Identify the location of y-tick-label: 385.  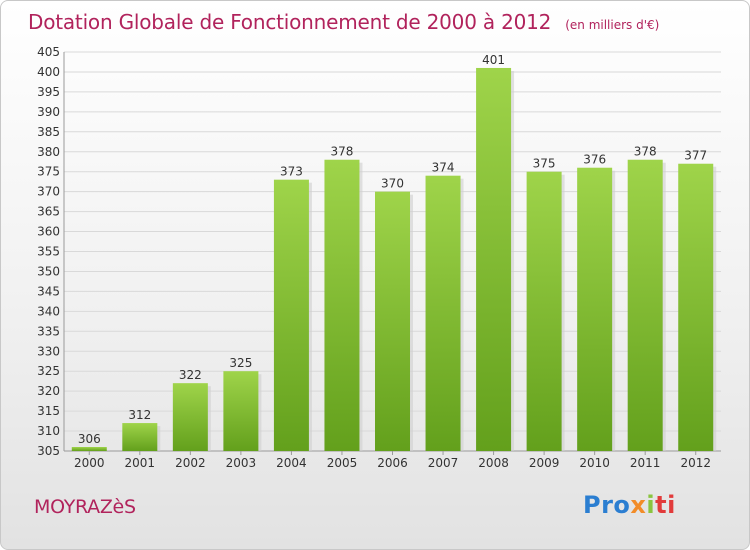
(48, 132).